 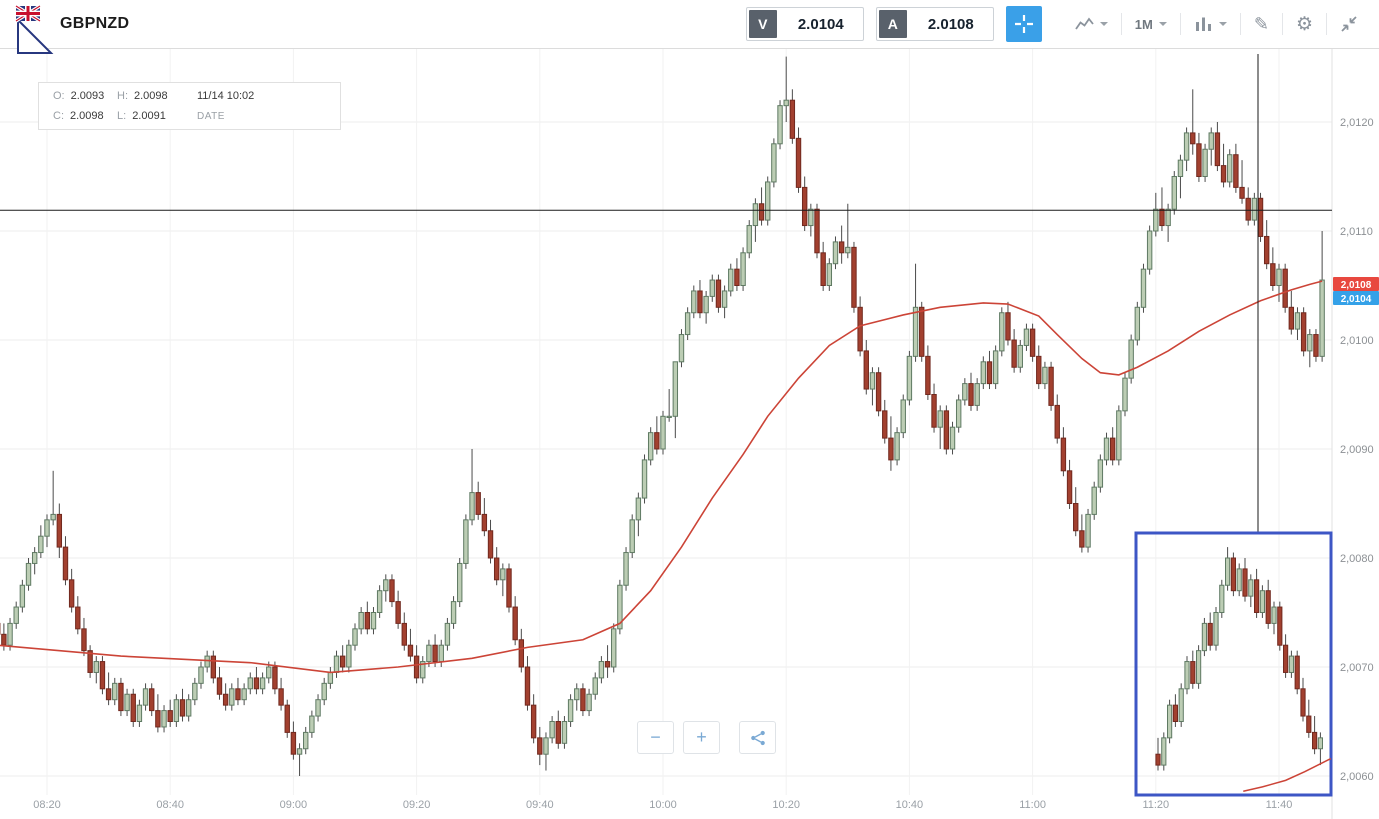 What do you see at coordinates (149, 116) in the screenshot?
I see `low-value: 2.0091` at bounding box center [149, 116].